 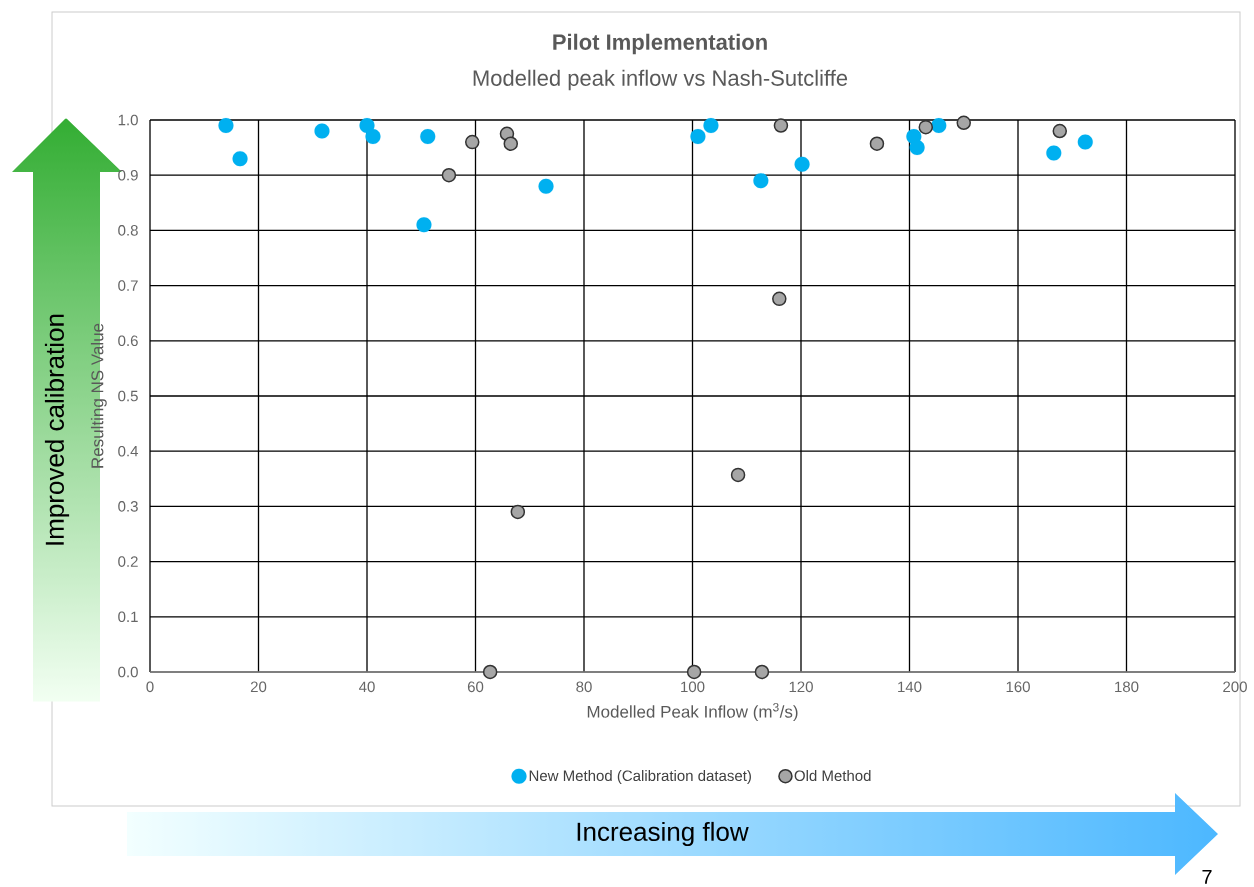 What do you see at coordinates (128, 175) in the screenshot?
I see `y-tick-label: 0.9` at bounding box center [128, 175].